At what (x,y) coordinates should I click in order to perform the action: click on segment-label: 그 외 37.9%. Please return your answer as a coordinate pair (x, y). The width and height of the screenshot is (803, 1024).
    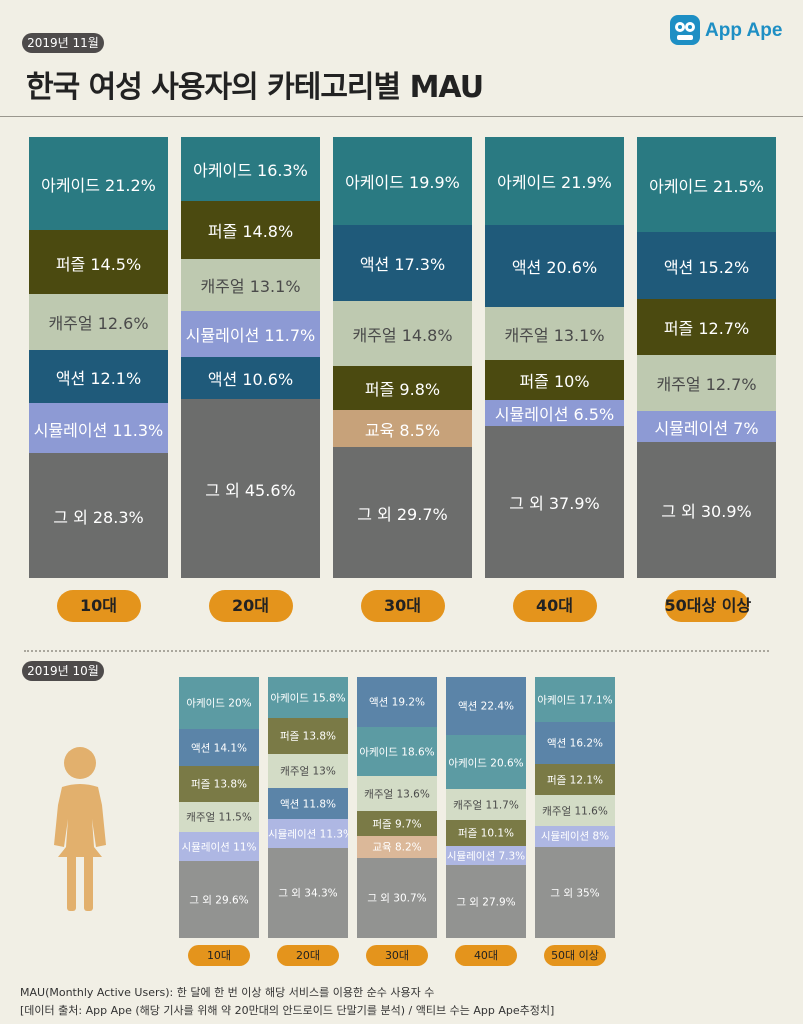
    Looking at the image, I should click on (554, 504).